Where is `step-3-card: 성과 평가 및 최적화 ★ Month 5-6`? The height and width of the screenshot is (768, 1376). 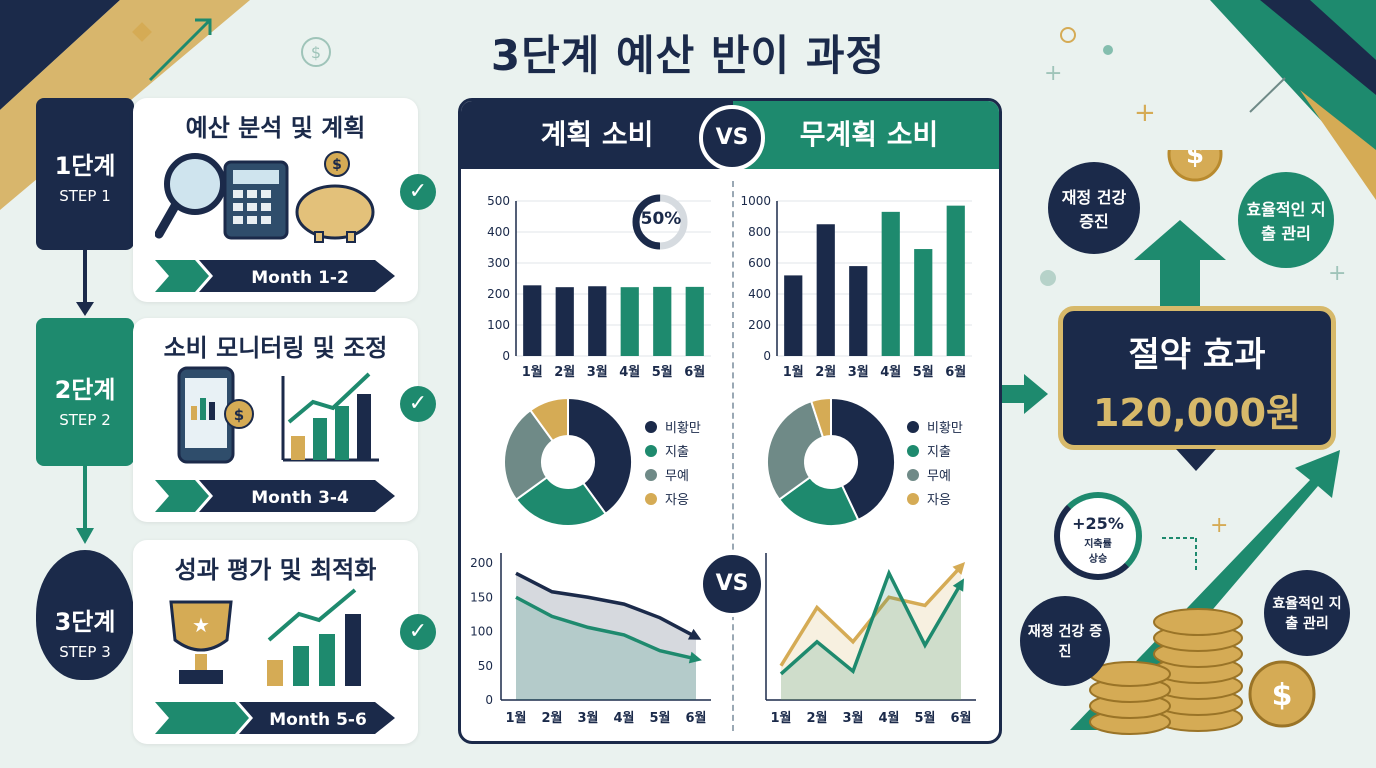 step-3-card: 성과 평가 및 최적화 ★ Month 5-6 is located at coordinates (275, 642).